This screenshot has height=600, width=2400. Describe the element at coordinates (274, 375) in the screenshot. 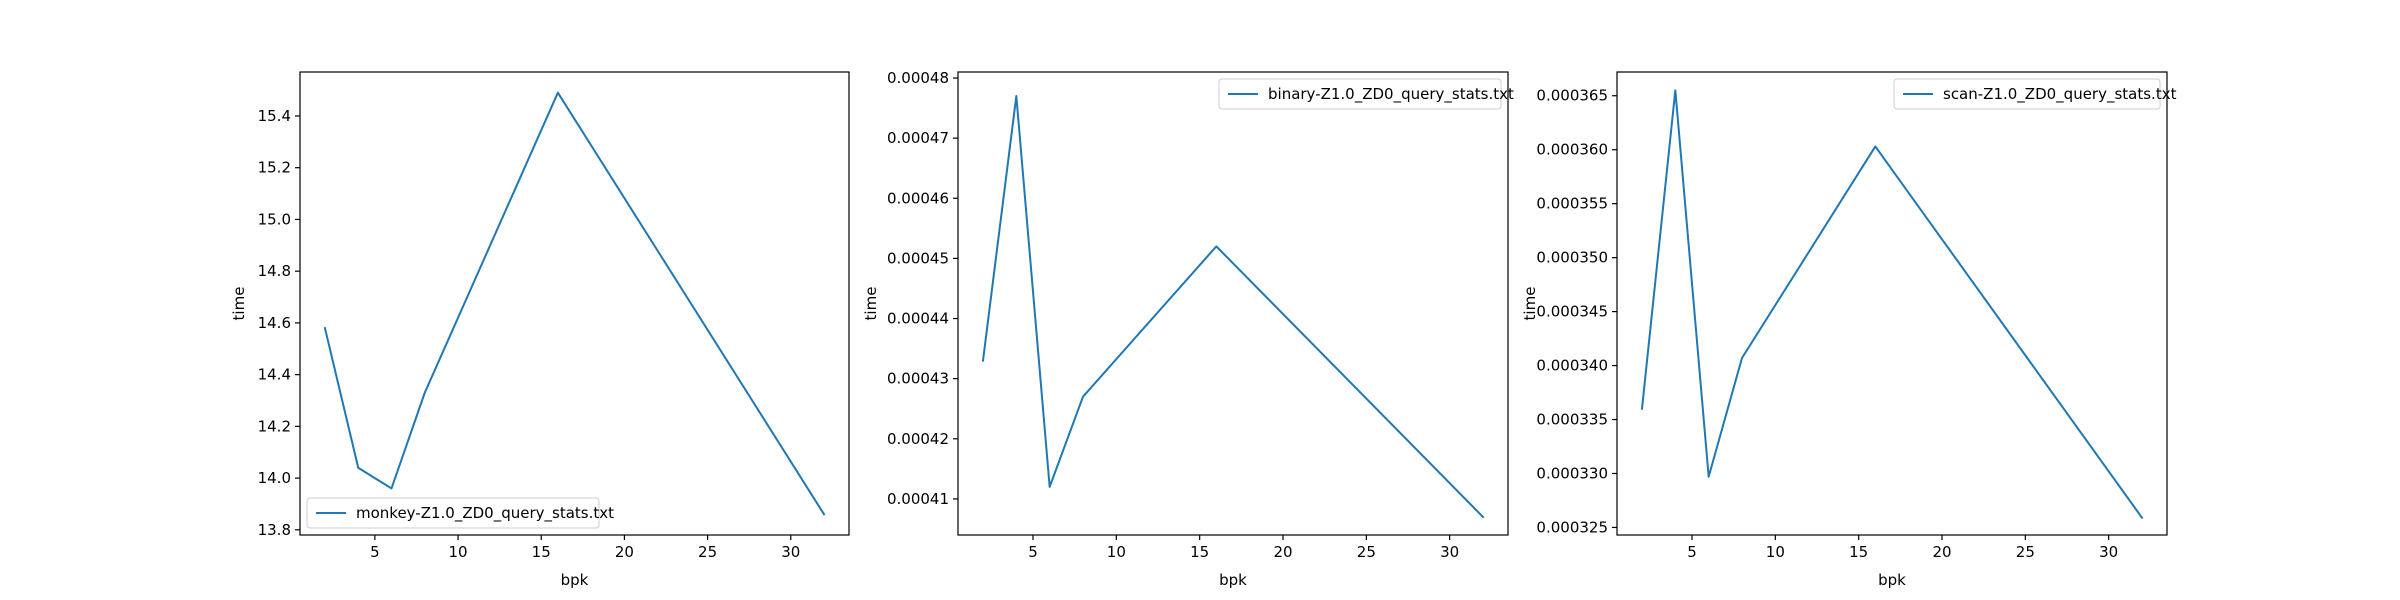

I see `y-tick-label: 14.4` at that location.